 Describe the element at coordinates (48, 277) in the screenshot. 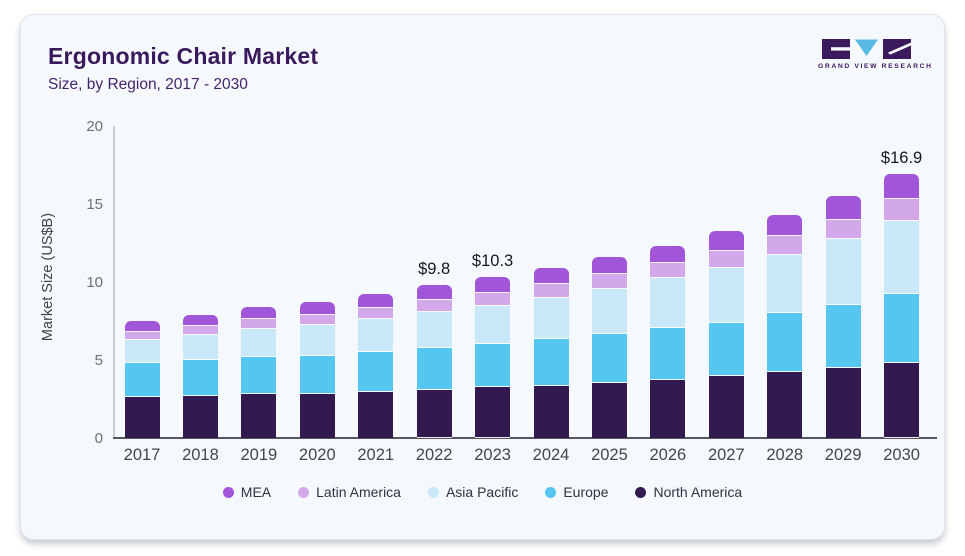

I see `y-axis-title: Market Size (US$B)` at that location.